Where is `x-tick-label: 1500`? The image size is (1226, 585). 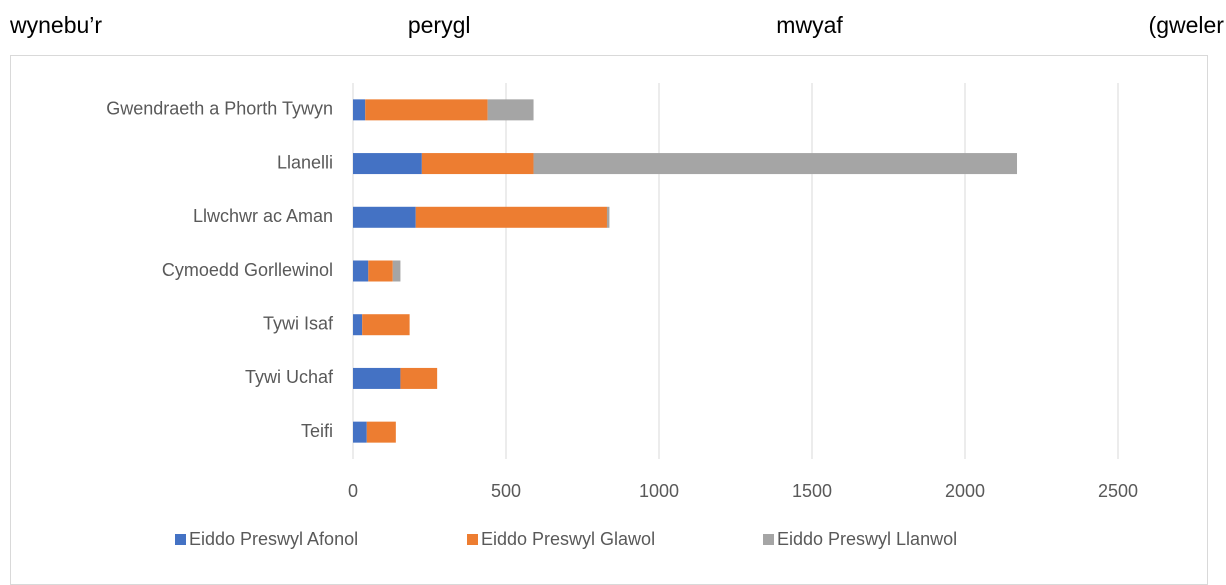 x-tick-label: 1500 is located at coordinates (812, 491).